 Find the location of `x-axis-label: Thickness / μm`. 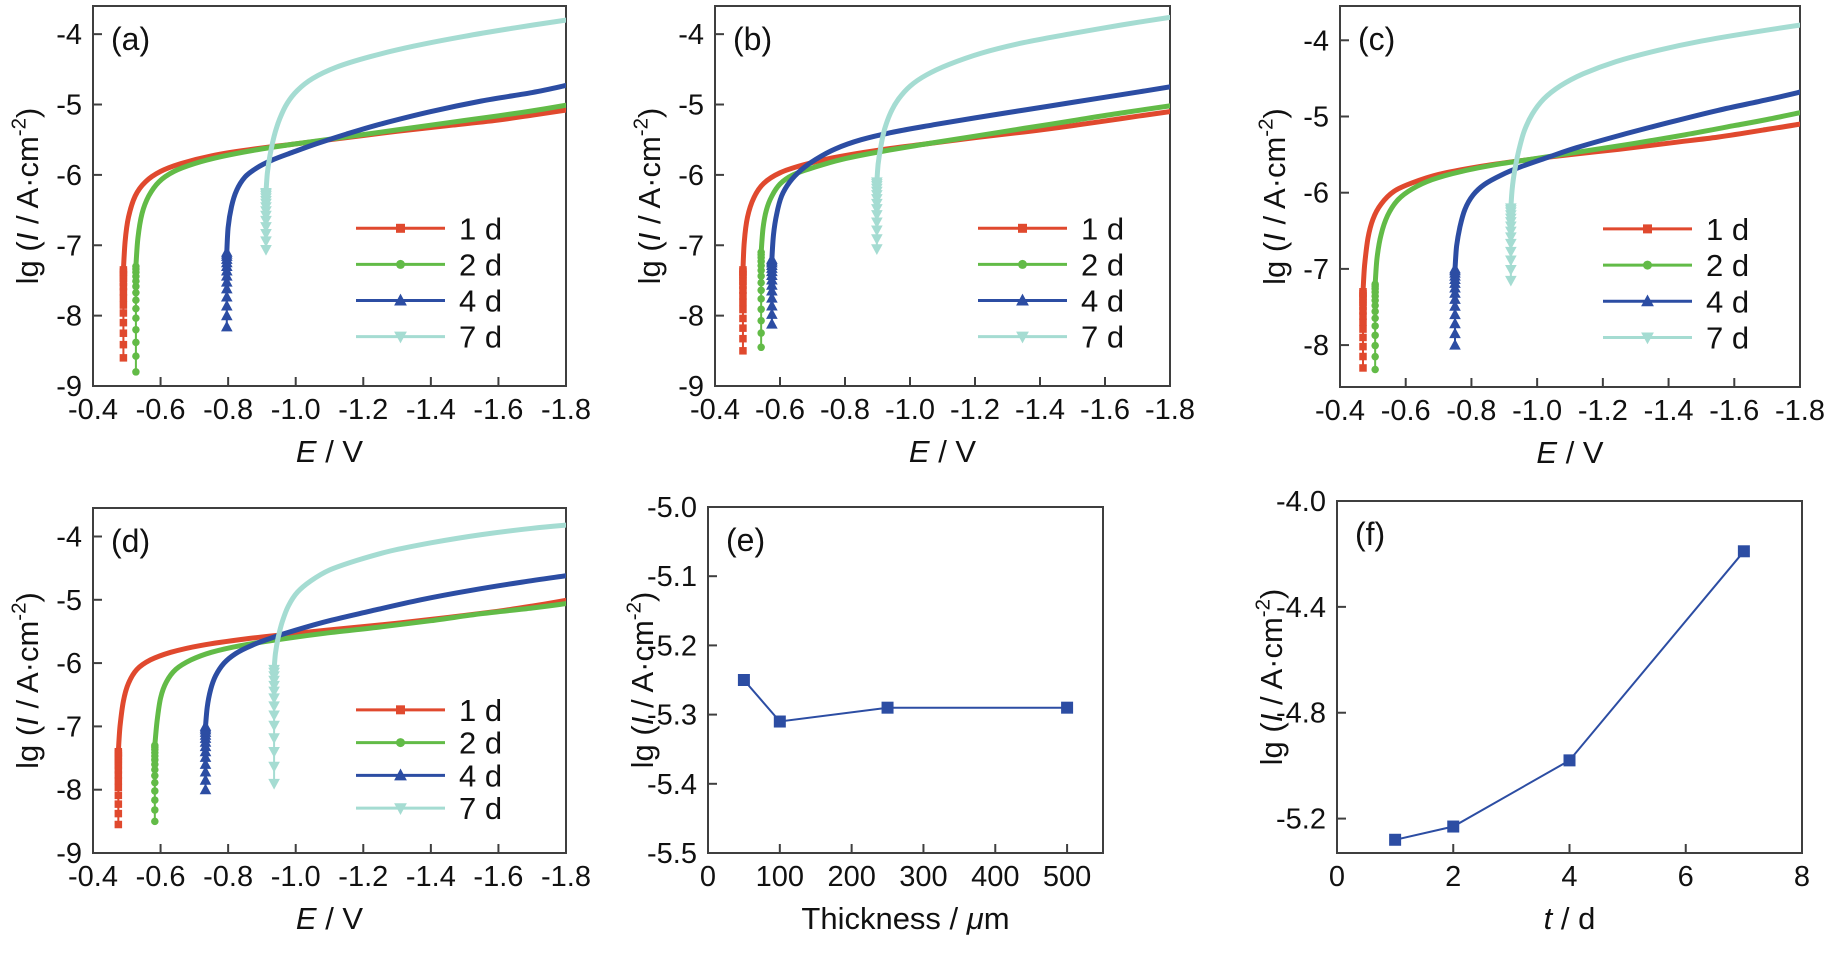

x-axis-label: Thickness / μm is located at coordinates (905, 918).